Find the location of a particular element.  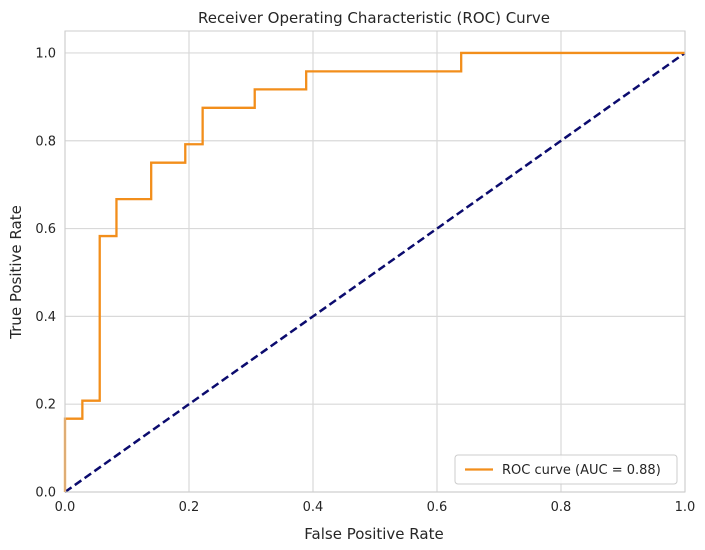

y-tick-label: 1.0 is located at coordinates (45, 53).